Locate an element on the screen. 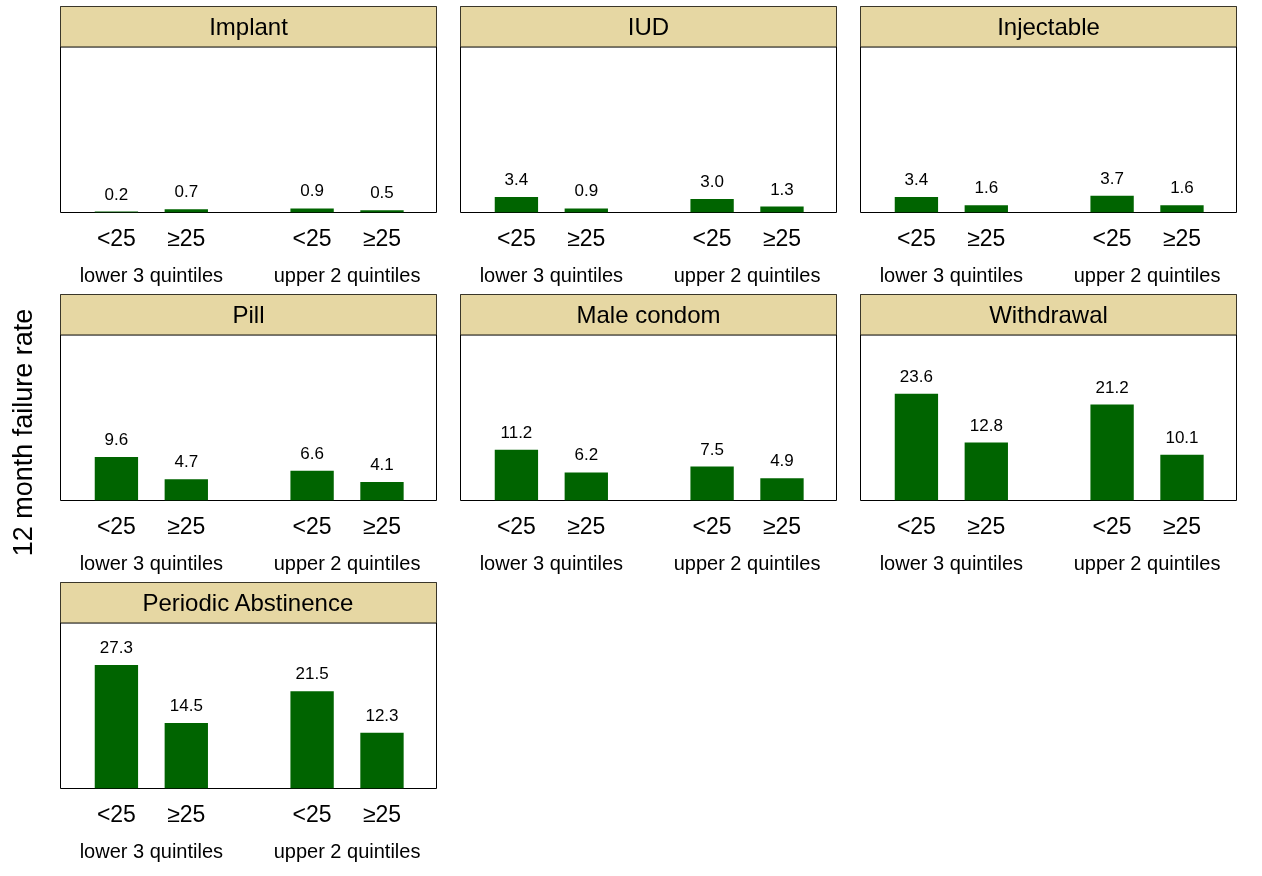 Image resolution: width=1262 pixels, height=876 pixels. data-label: 21.2 is located at coordinates (1112, 387).